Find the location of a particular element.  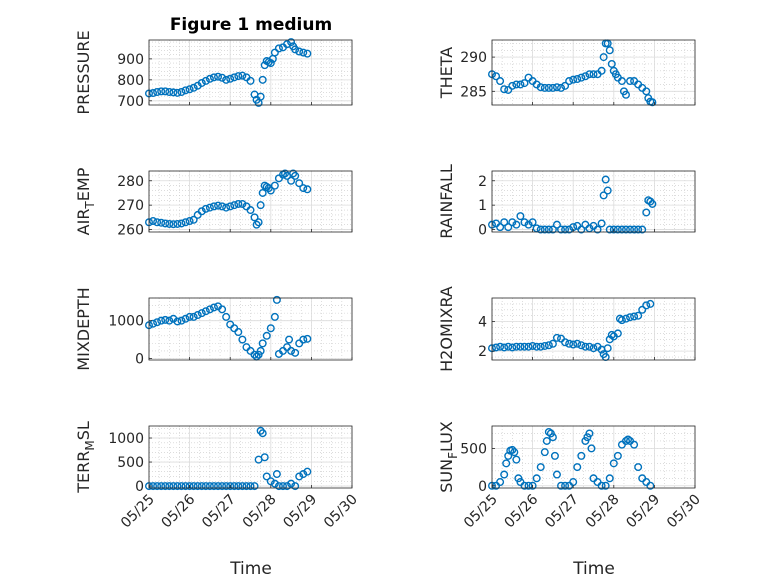

grid is located at coordinates (593, 329).